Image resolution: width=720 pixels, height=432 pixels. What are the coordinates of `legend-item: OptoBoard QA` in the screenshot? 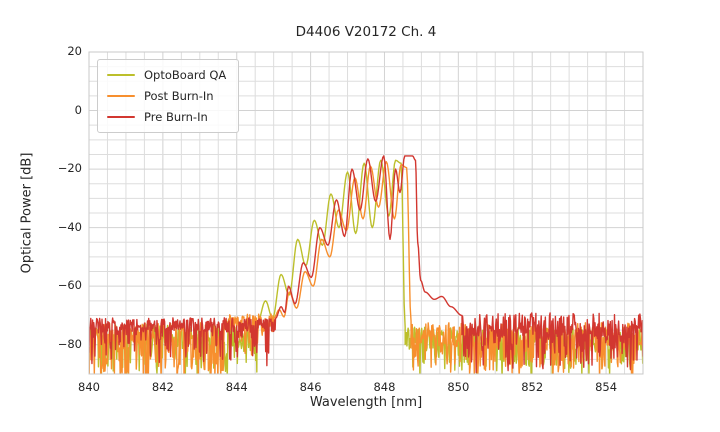 It's located at (166, 75).